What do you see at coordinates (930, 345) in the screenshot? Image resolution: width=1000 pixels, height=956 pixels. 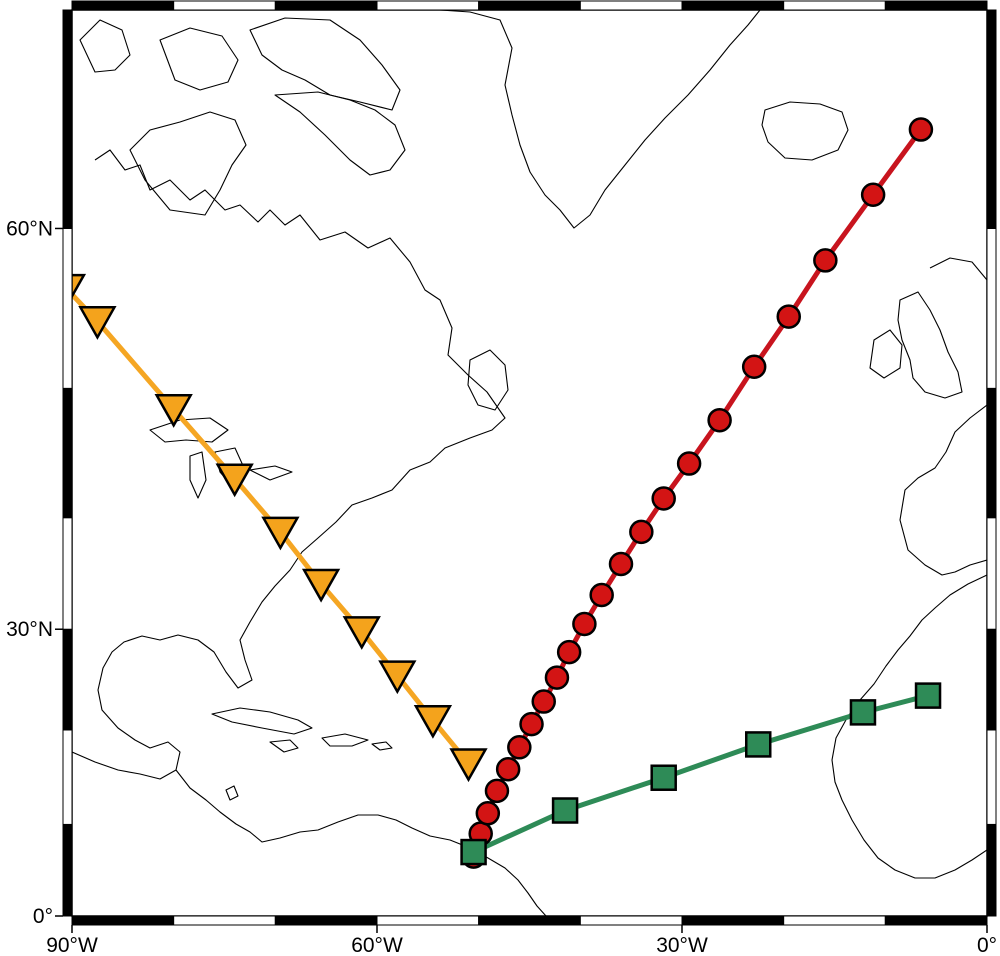 I see `great-britain` at bounding box center [930, 345].